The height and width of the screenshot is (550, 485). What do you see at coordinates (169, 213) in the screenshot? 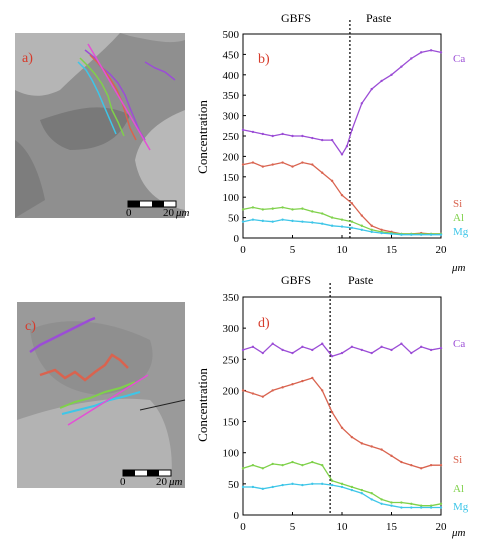
I see `scale-a-max: 20` at bounding box center [169, 213].